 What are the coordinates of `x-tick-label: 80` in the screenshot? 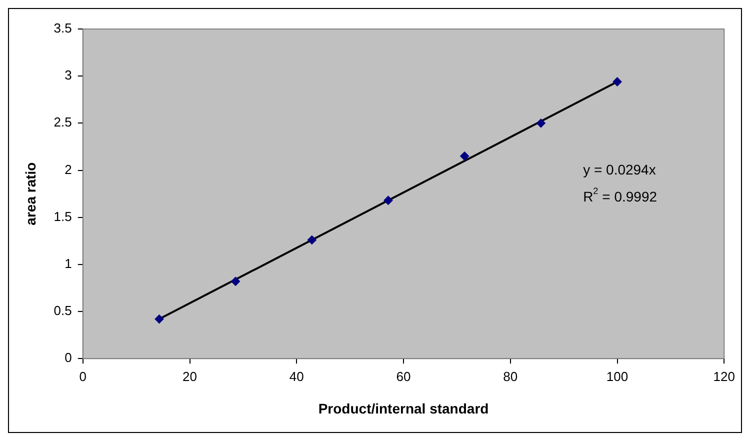 It's located at (510, 376).